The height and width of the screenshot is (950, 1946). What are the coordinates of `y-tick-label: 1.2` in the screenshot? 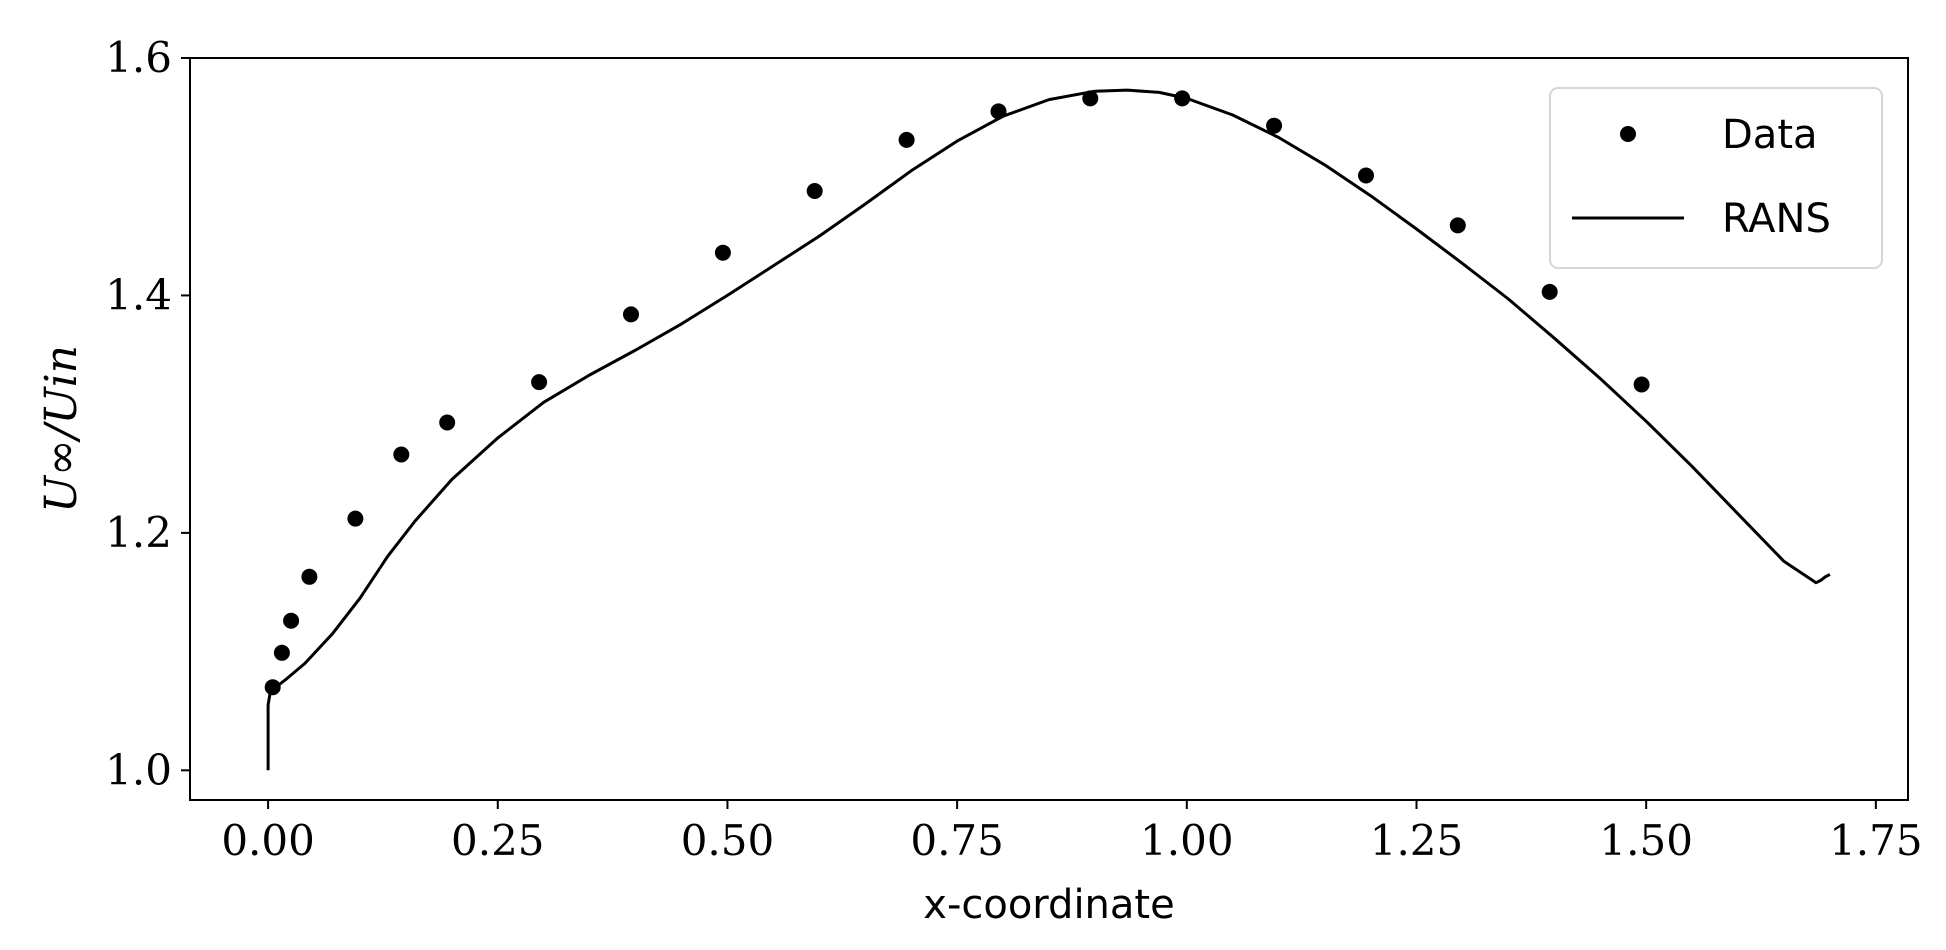 It's located at (138, 532).